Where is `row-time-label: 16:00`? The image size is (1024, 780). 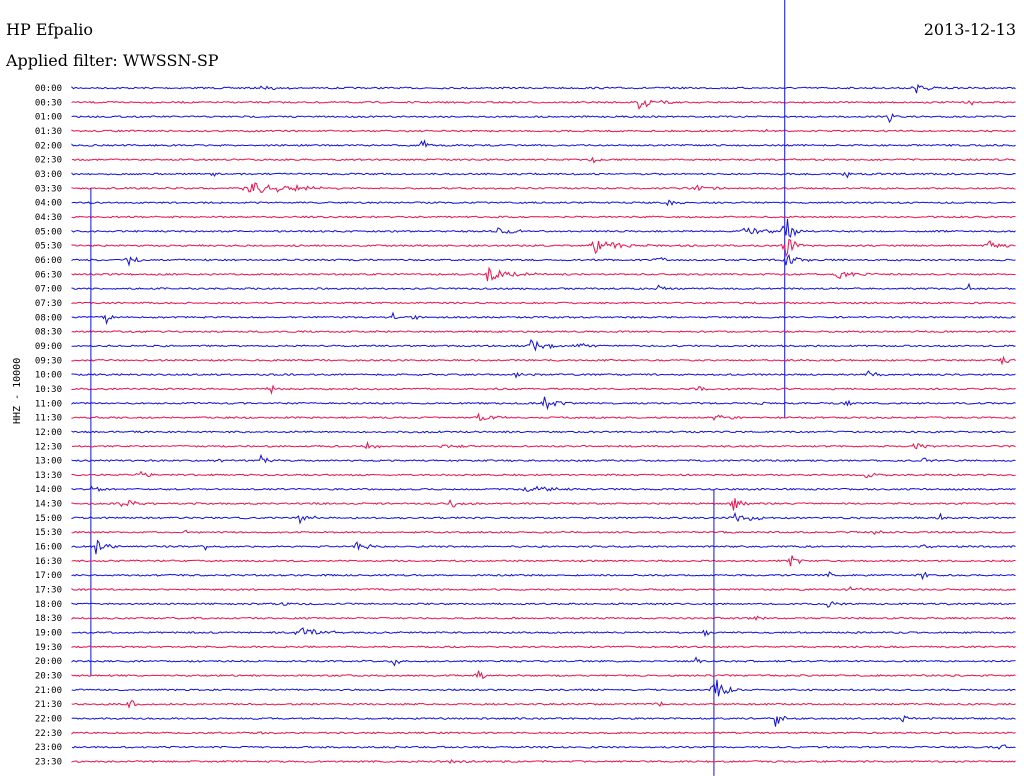 row-time-label: 16:00 is located at coordinates (48, 548).